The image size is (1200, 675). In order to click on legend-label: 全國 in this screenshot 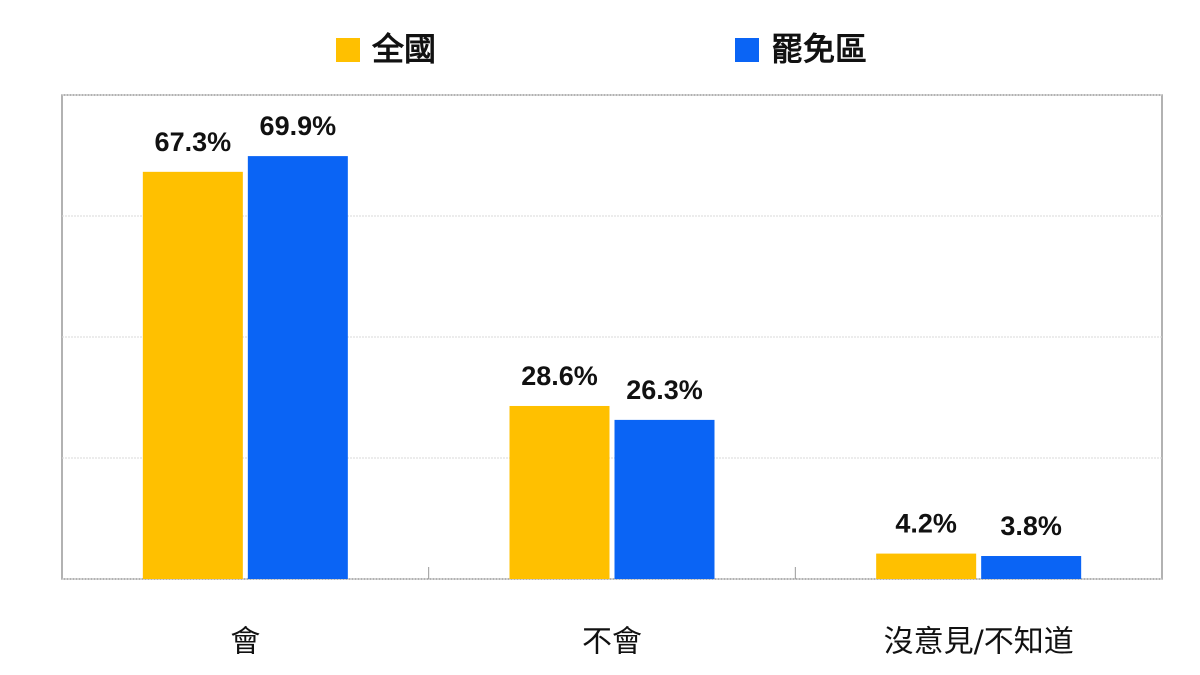, I will do `click(403, 49)`.